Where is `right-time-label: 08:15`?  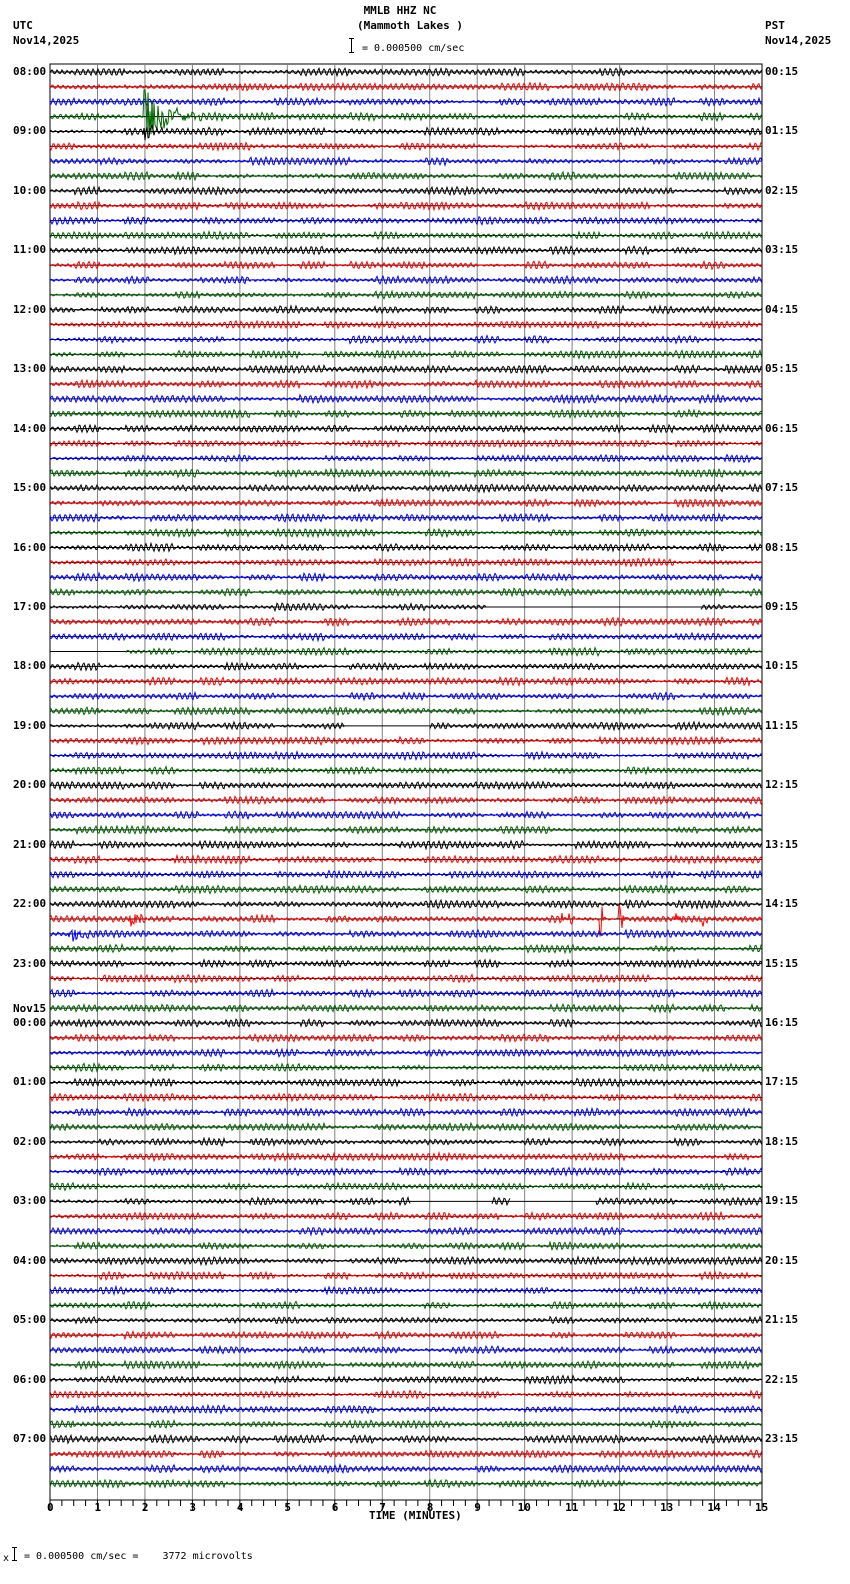
right-time-label: 08:15 is located at coordinates (782, 547).